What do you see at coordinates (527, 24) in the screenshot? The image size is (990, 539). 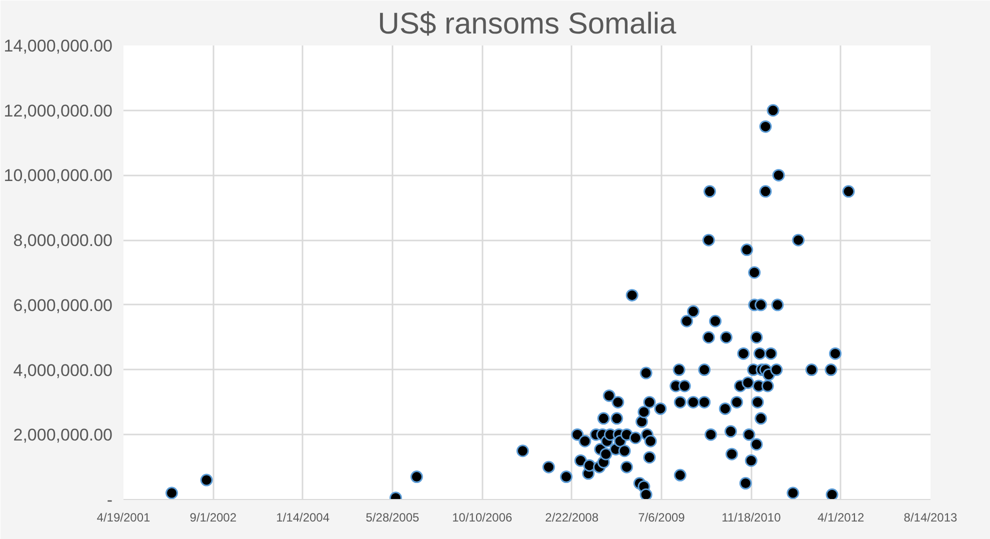 I see `chart-title: US$ ransoms Somalia` at bounding box center [527, 24].